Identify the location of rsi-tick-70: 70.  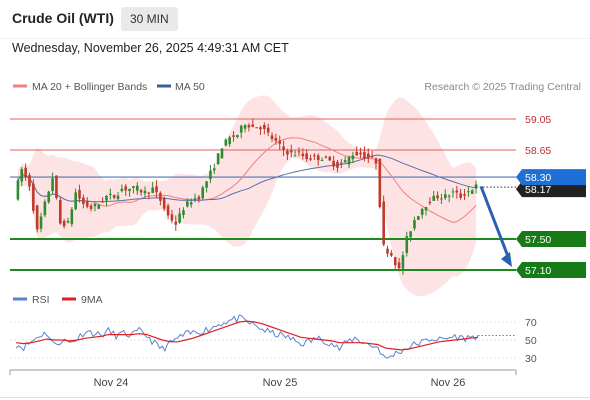
(531, 323).